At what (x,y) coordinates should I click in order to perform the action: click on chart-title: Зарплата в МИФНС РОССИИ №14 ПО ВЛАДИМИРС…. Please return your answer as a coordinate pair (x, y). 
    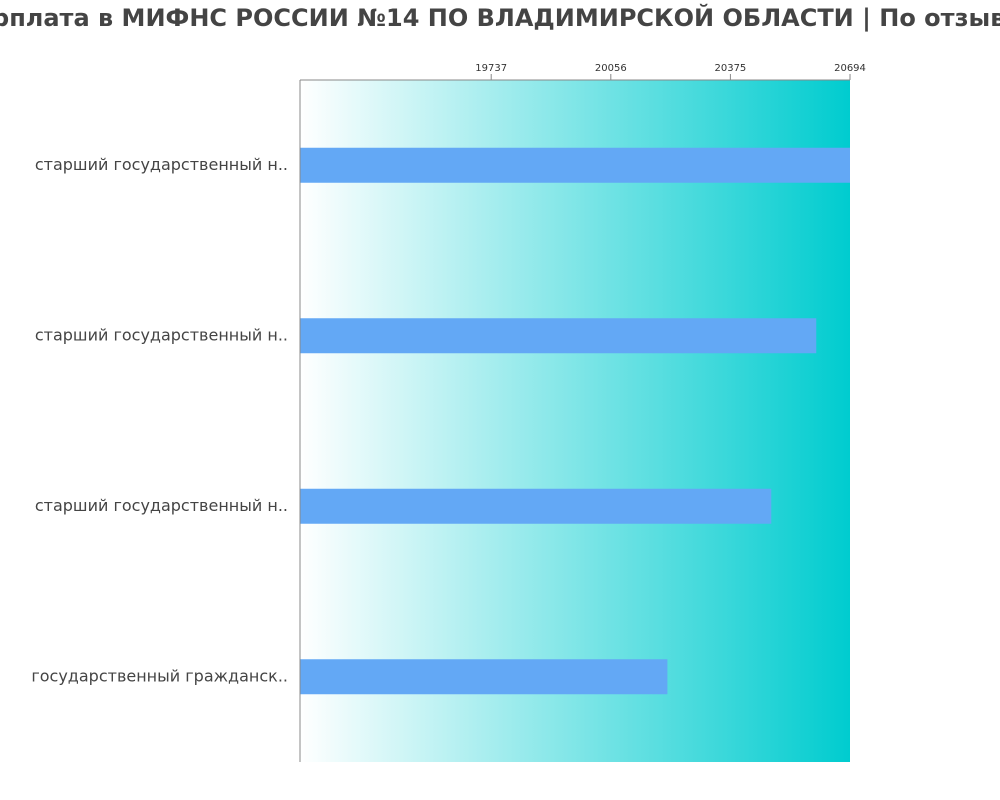
    Looking at the image, I should click on (500, 18).